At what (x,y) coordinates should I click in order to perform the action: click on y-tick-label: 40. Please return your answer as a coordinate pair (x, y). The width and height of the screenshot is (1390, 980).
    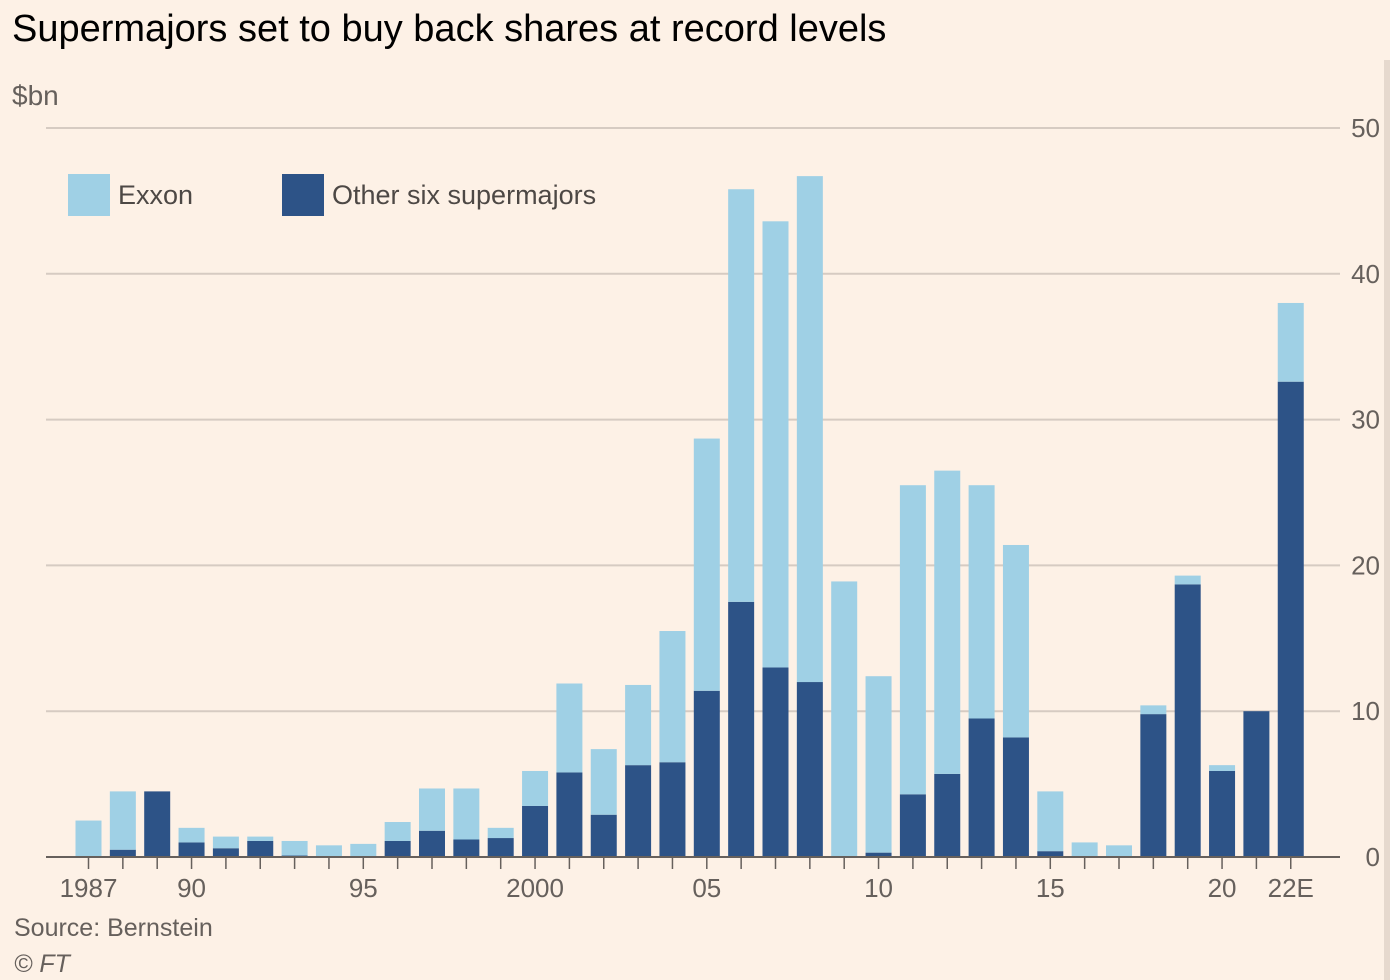
    Looking at the image, I should click on (1365, 274).